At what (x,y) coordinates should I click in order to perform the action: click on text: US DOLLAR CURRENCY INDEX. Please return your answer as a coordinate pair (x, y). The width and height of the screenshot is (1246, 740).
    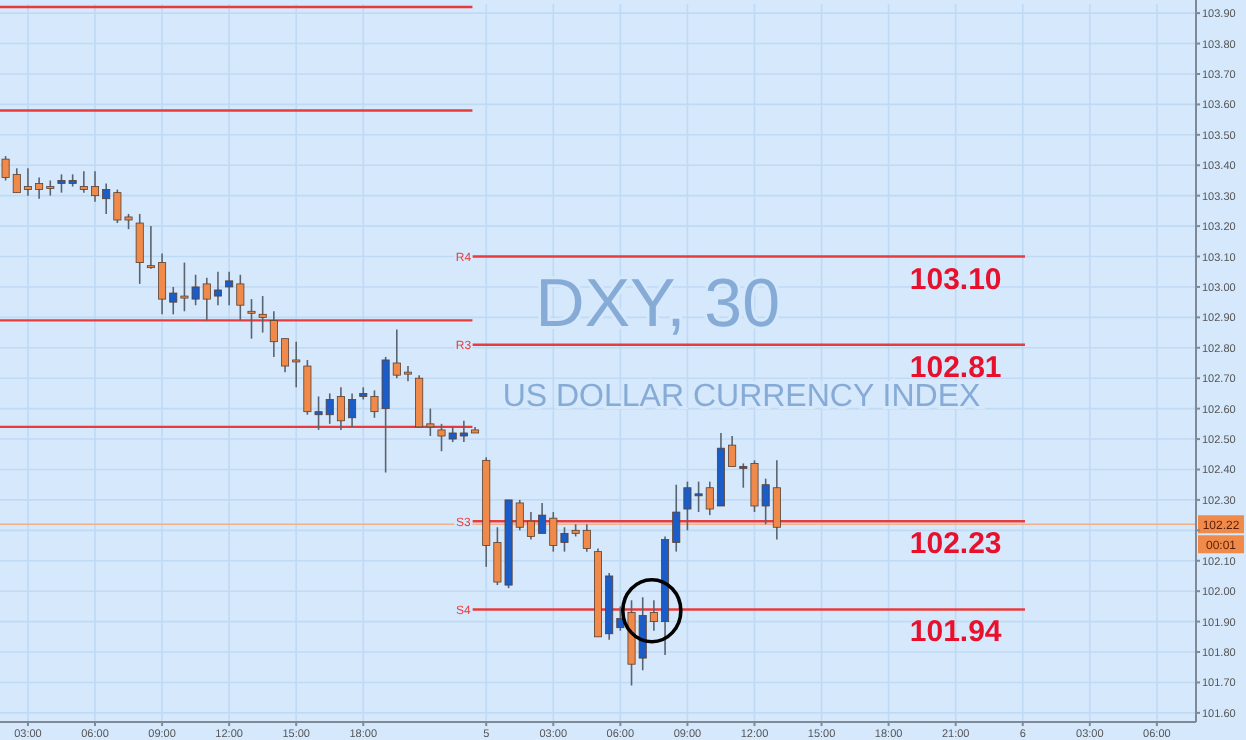
    Looking at the image, I should click on (742, 397).